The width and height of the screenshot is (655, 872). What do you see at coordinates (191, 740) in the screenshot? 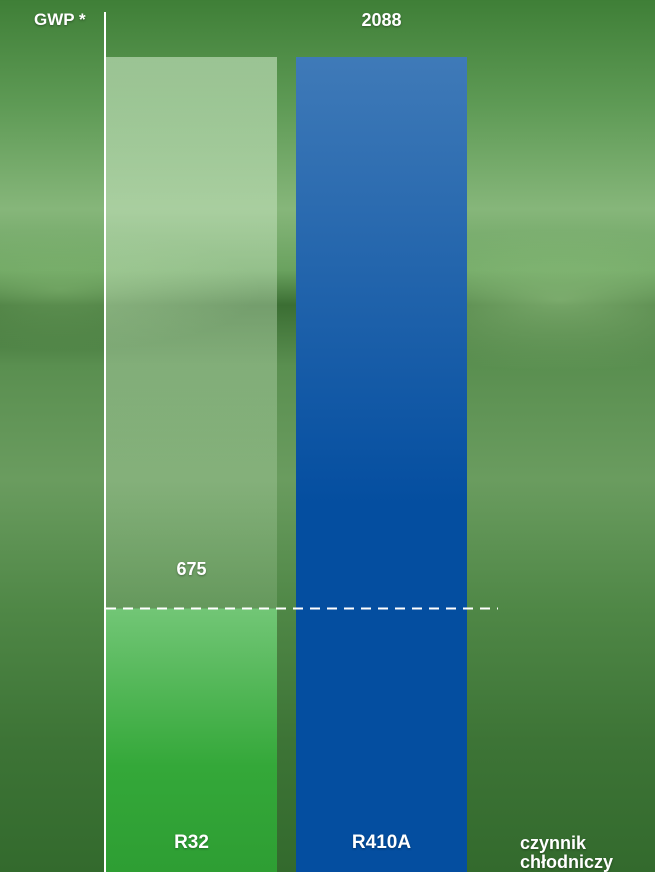
I see `bar-r32` at bounding box center [191, 740].